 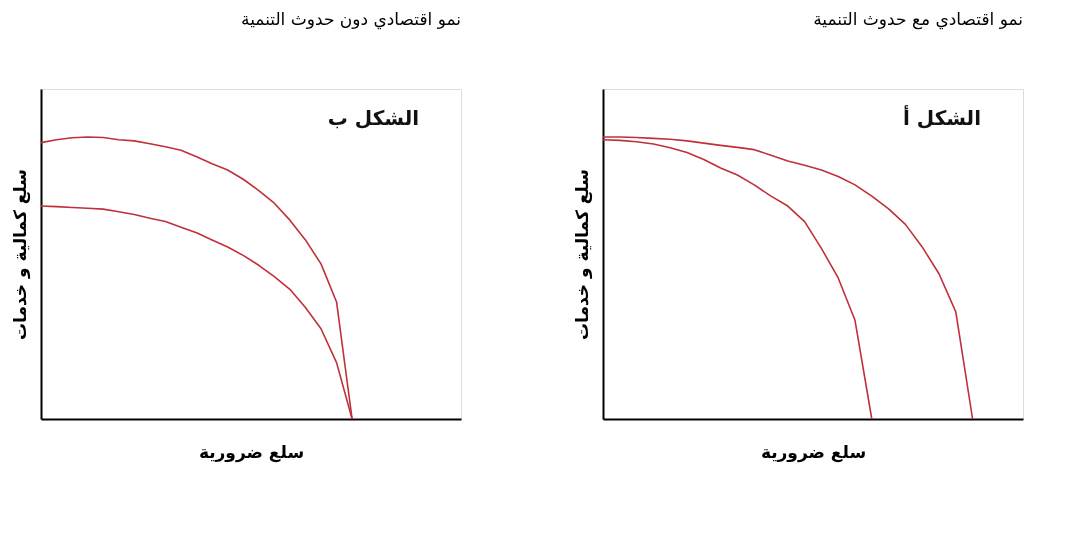 What do you see at coordinates (941, 117) in the screenshot?
I see `text: الشكل أ` at bounding box center [941, 117].